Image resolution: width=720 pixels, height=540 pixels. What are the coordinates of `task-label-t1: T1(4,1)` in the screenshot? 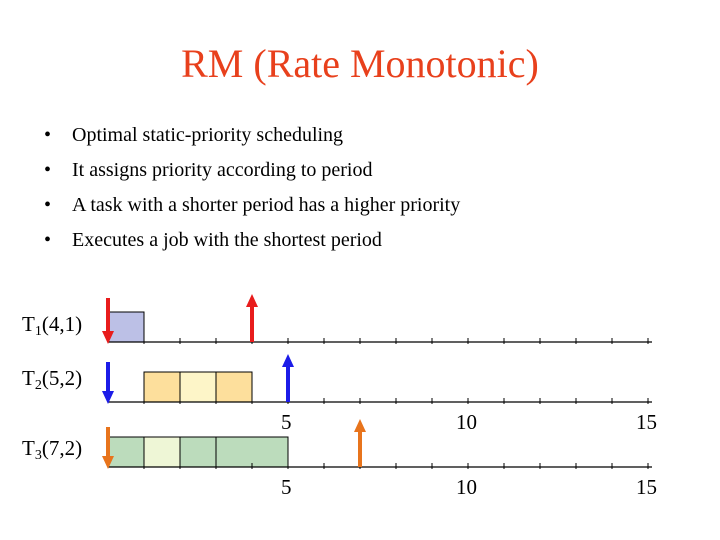 It's located at (52, 326).